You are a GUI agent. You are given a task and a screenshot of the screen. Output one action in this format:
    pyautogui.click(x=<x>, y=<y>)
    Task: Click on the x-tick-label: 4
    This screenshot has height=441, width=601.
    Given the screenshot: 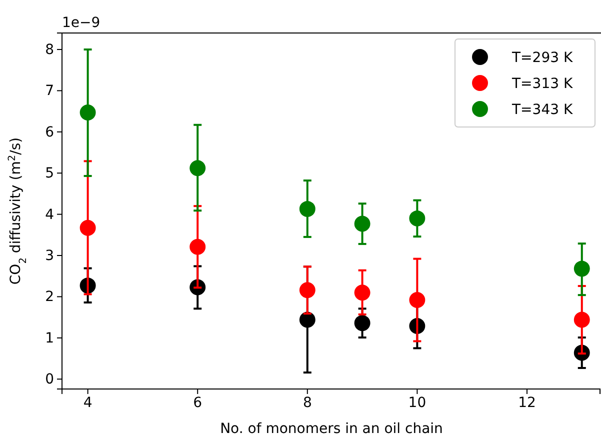 What is the action you would take?
    pyautogui.click(x=87, y=402)
    